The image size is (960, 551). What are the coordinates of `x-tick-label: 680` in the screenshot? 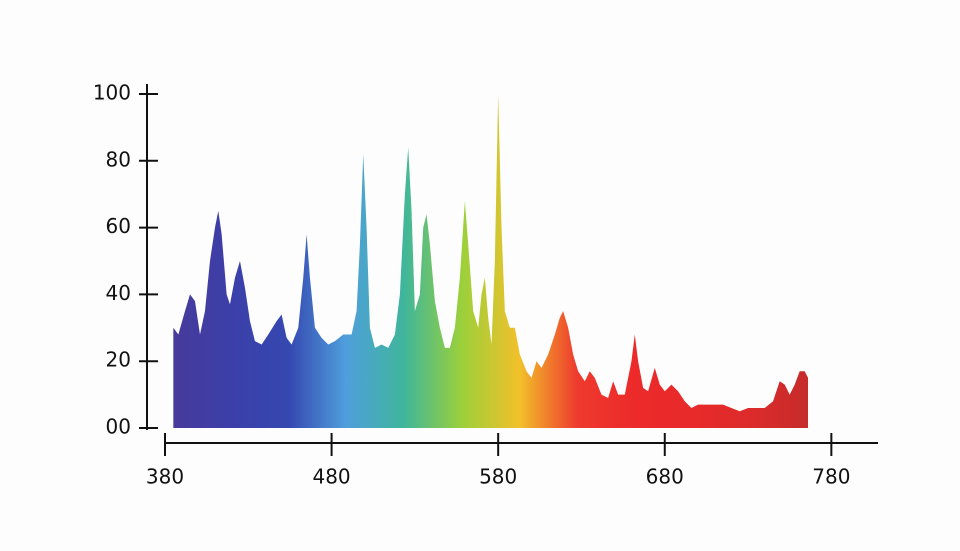 It's located at (665, 477).